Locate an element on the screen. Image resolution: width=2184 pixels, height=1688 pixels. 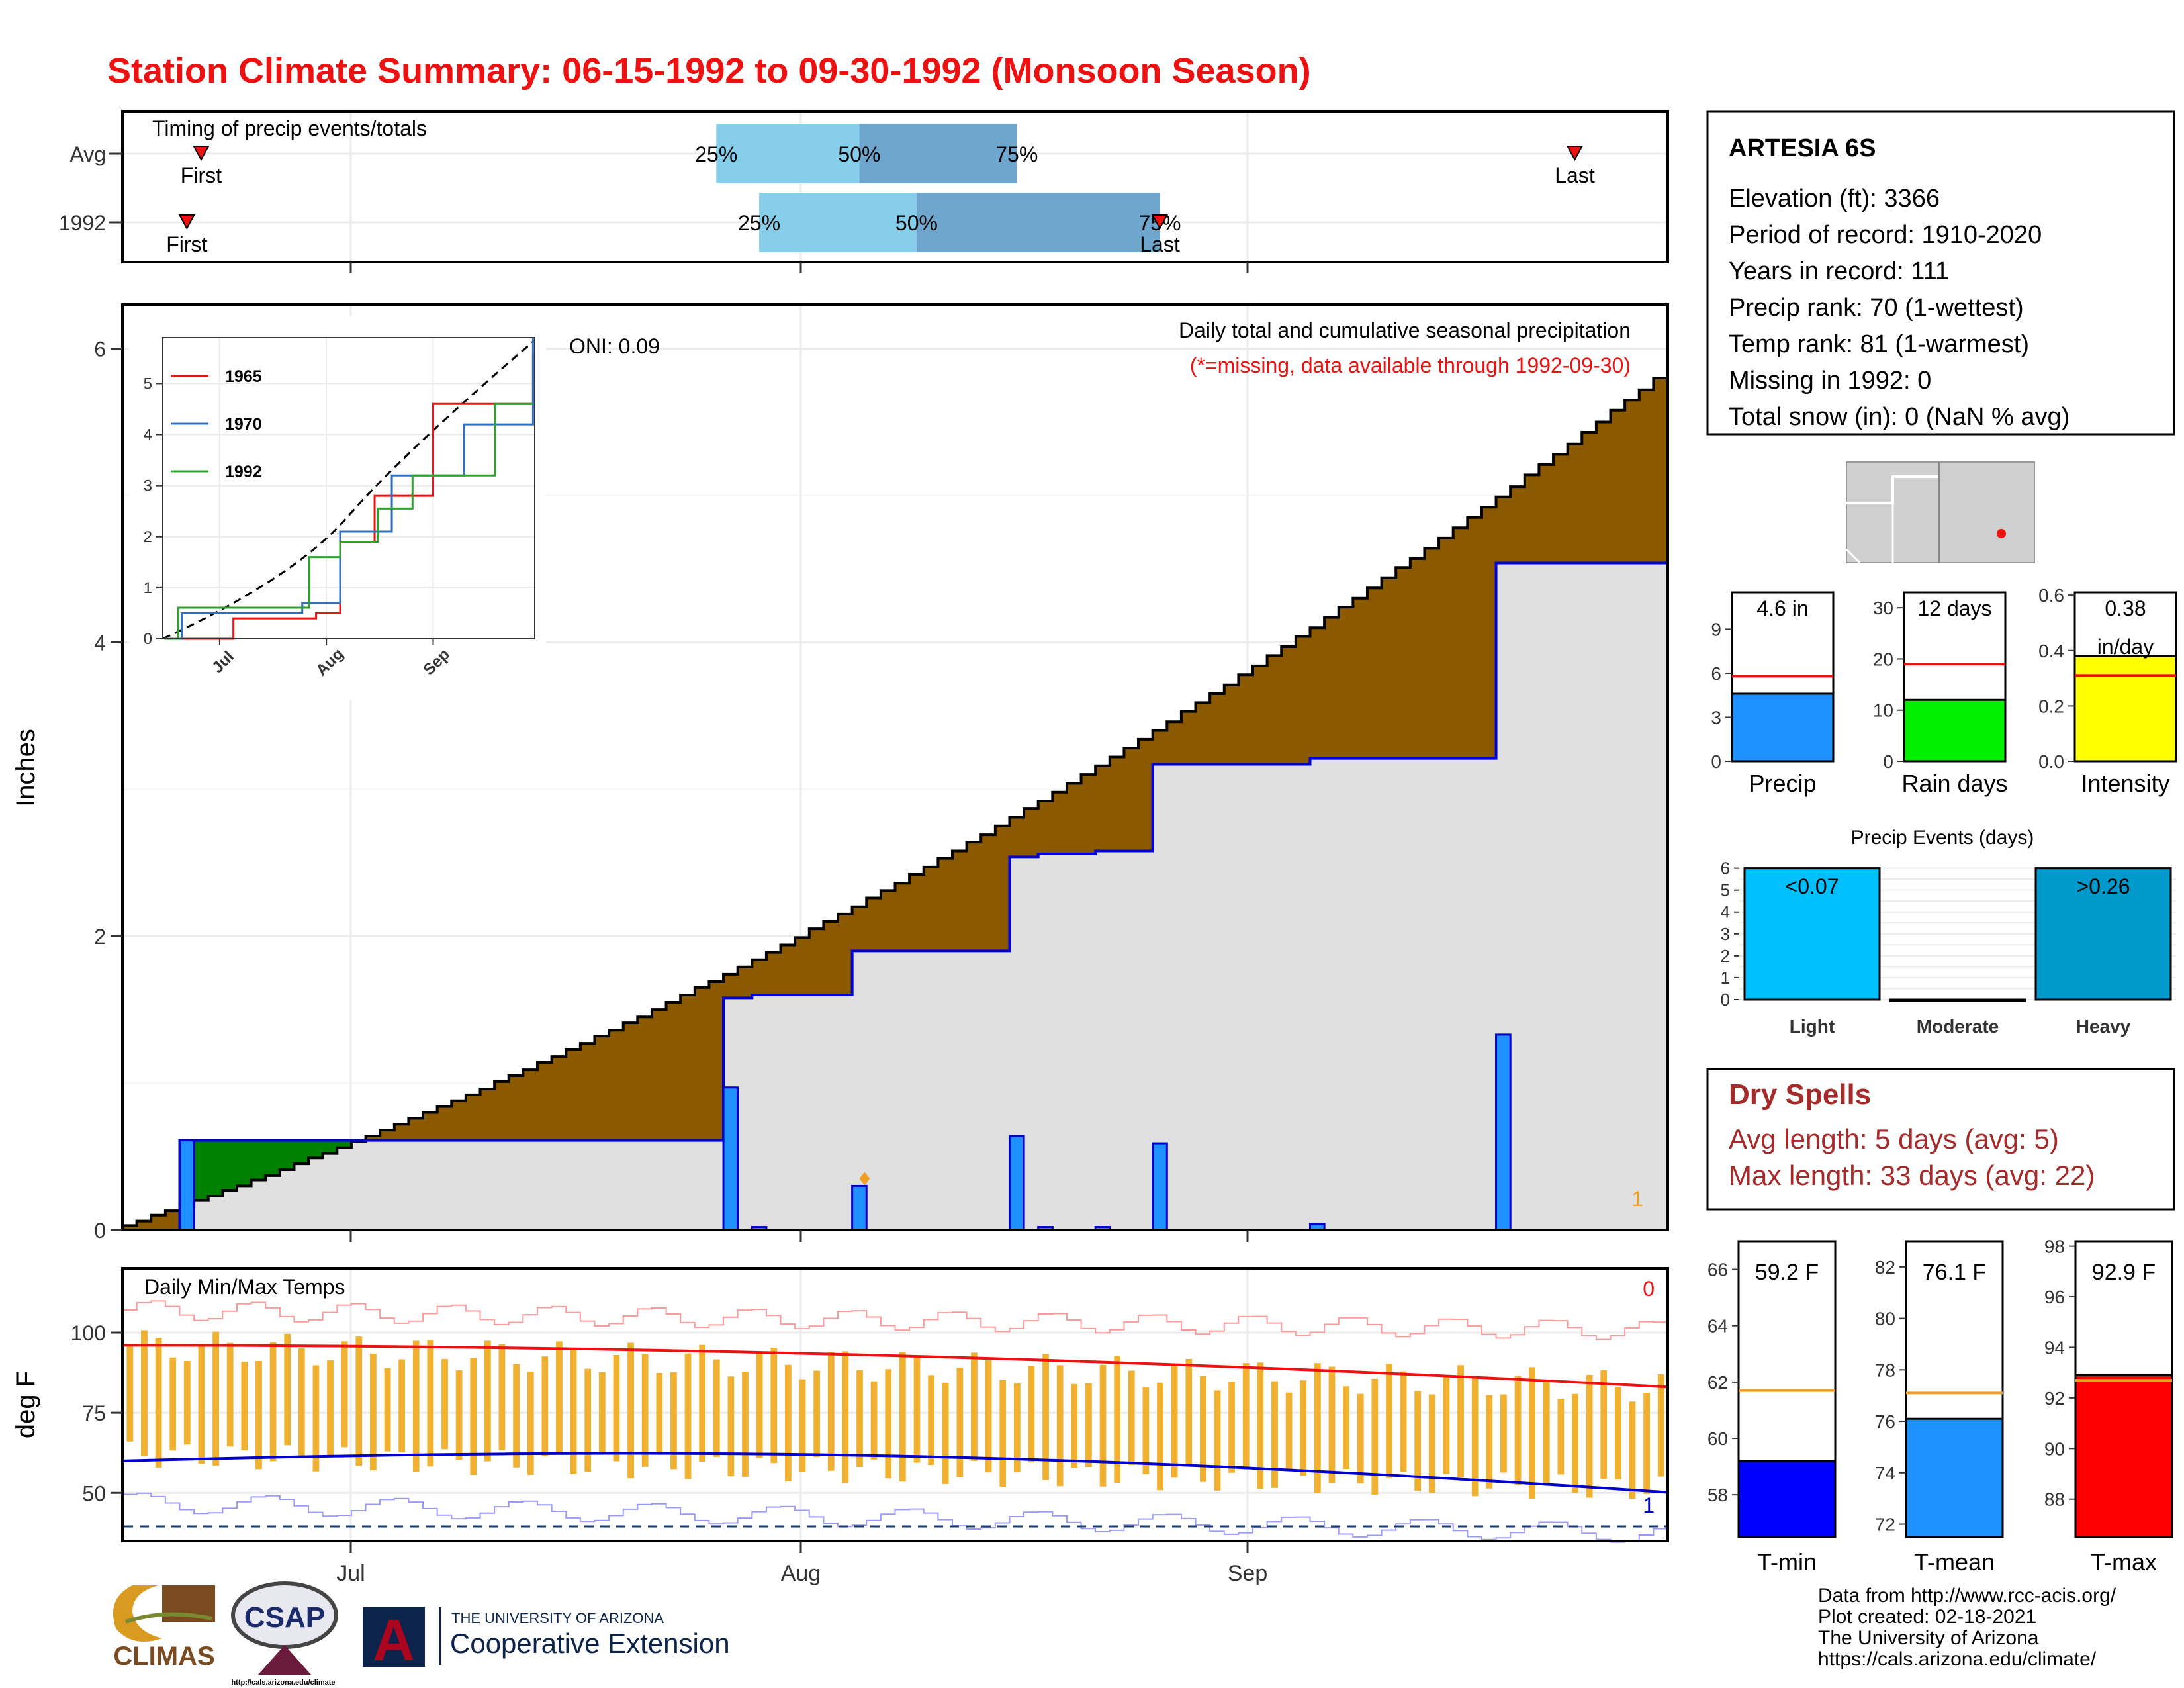
temp-plot-bg is located at coordinates (895, 1404).